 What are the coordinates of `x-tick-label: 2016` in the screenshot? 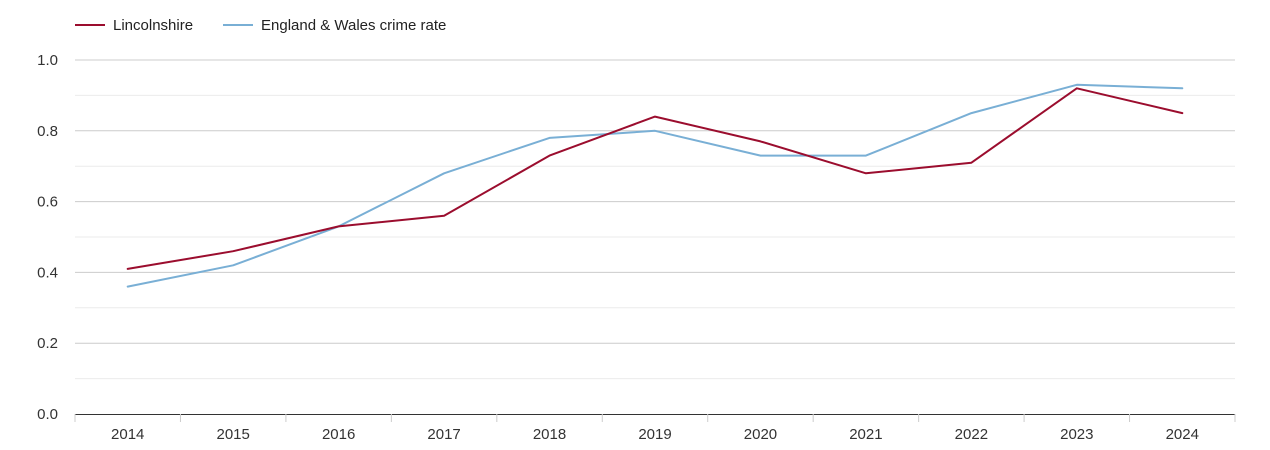 It's located at (338, 434).